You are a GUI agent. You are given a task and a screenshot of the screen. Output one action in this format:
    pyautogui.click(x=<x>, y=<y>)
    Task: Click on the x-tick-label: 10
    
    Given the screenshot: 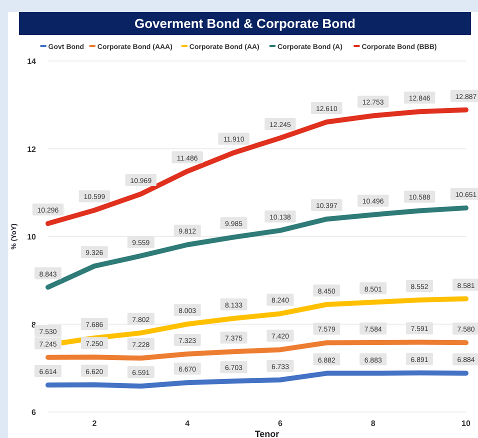 What is the action you would take?
    pyautogui.click(x=466, y=423)
    